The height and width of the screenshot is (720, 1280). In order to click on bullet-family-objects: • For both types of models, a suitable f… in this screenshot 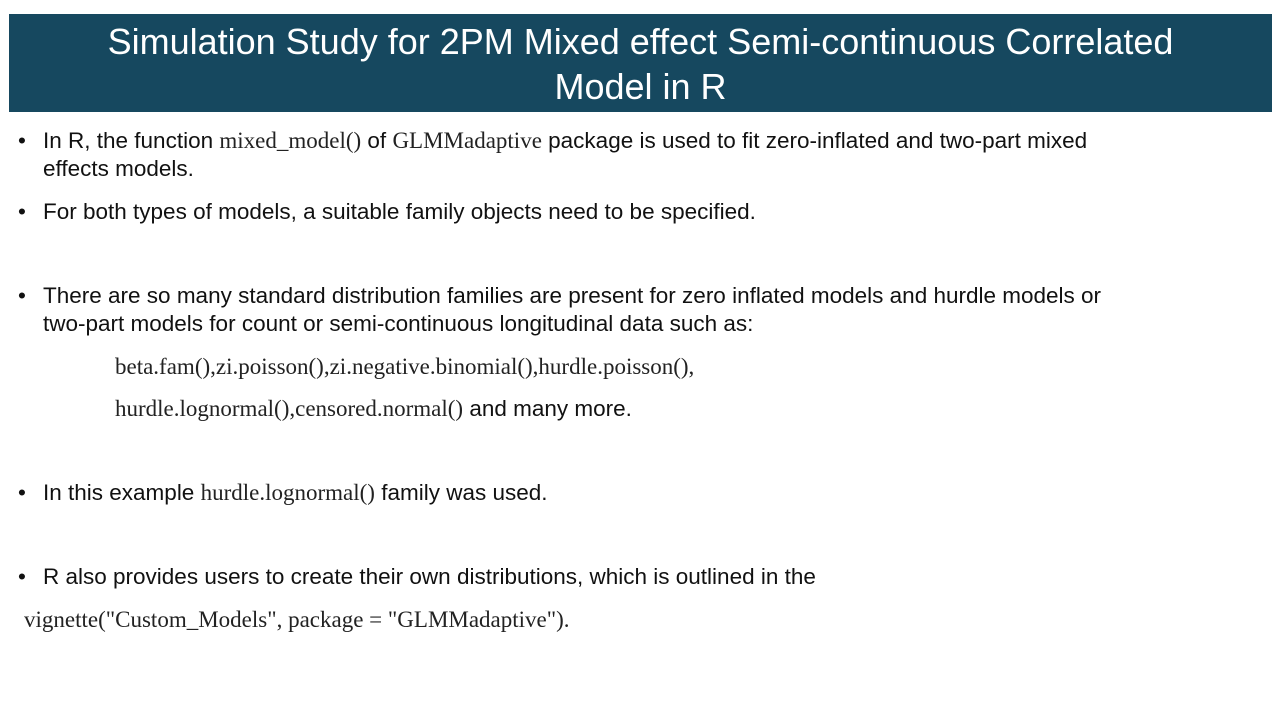, I will do `click(643, 212)`.